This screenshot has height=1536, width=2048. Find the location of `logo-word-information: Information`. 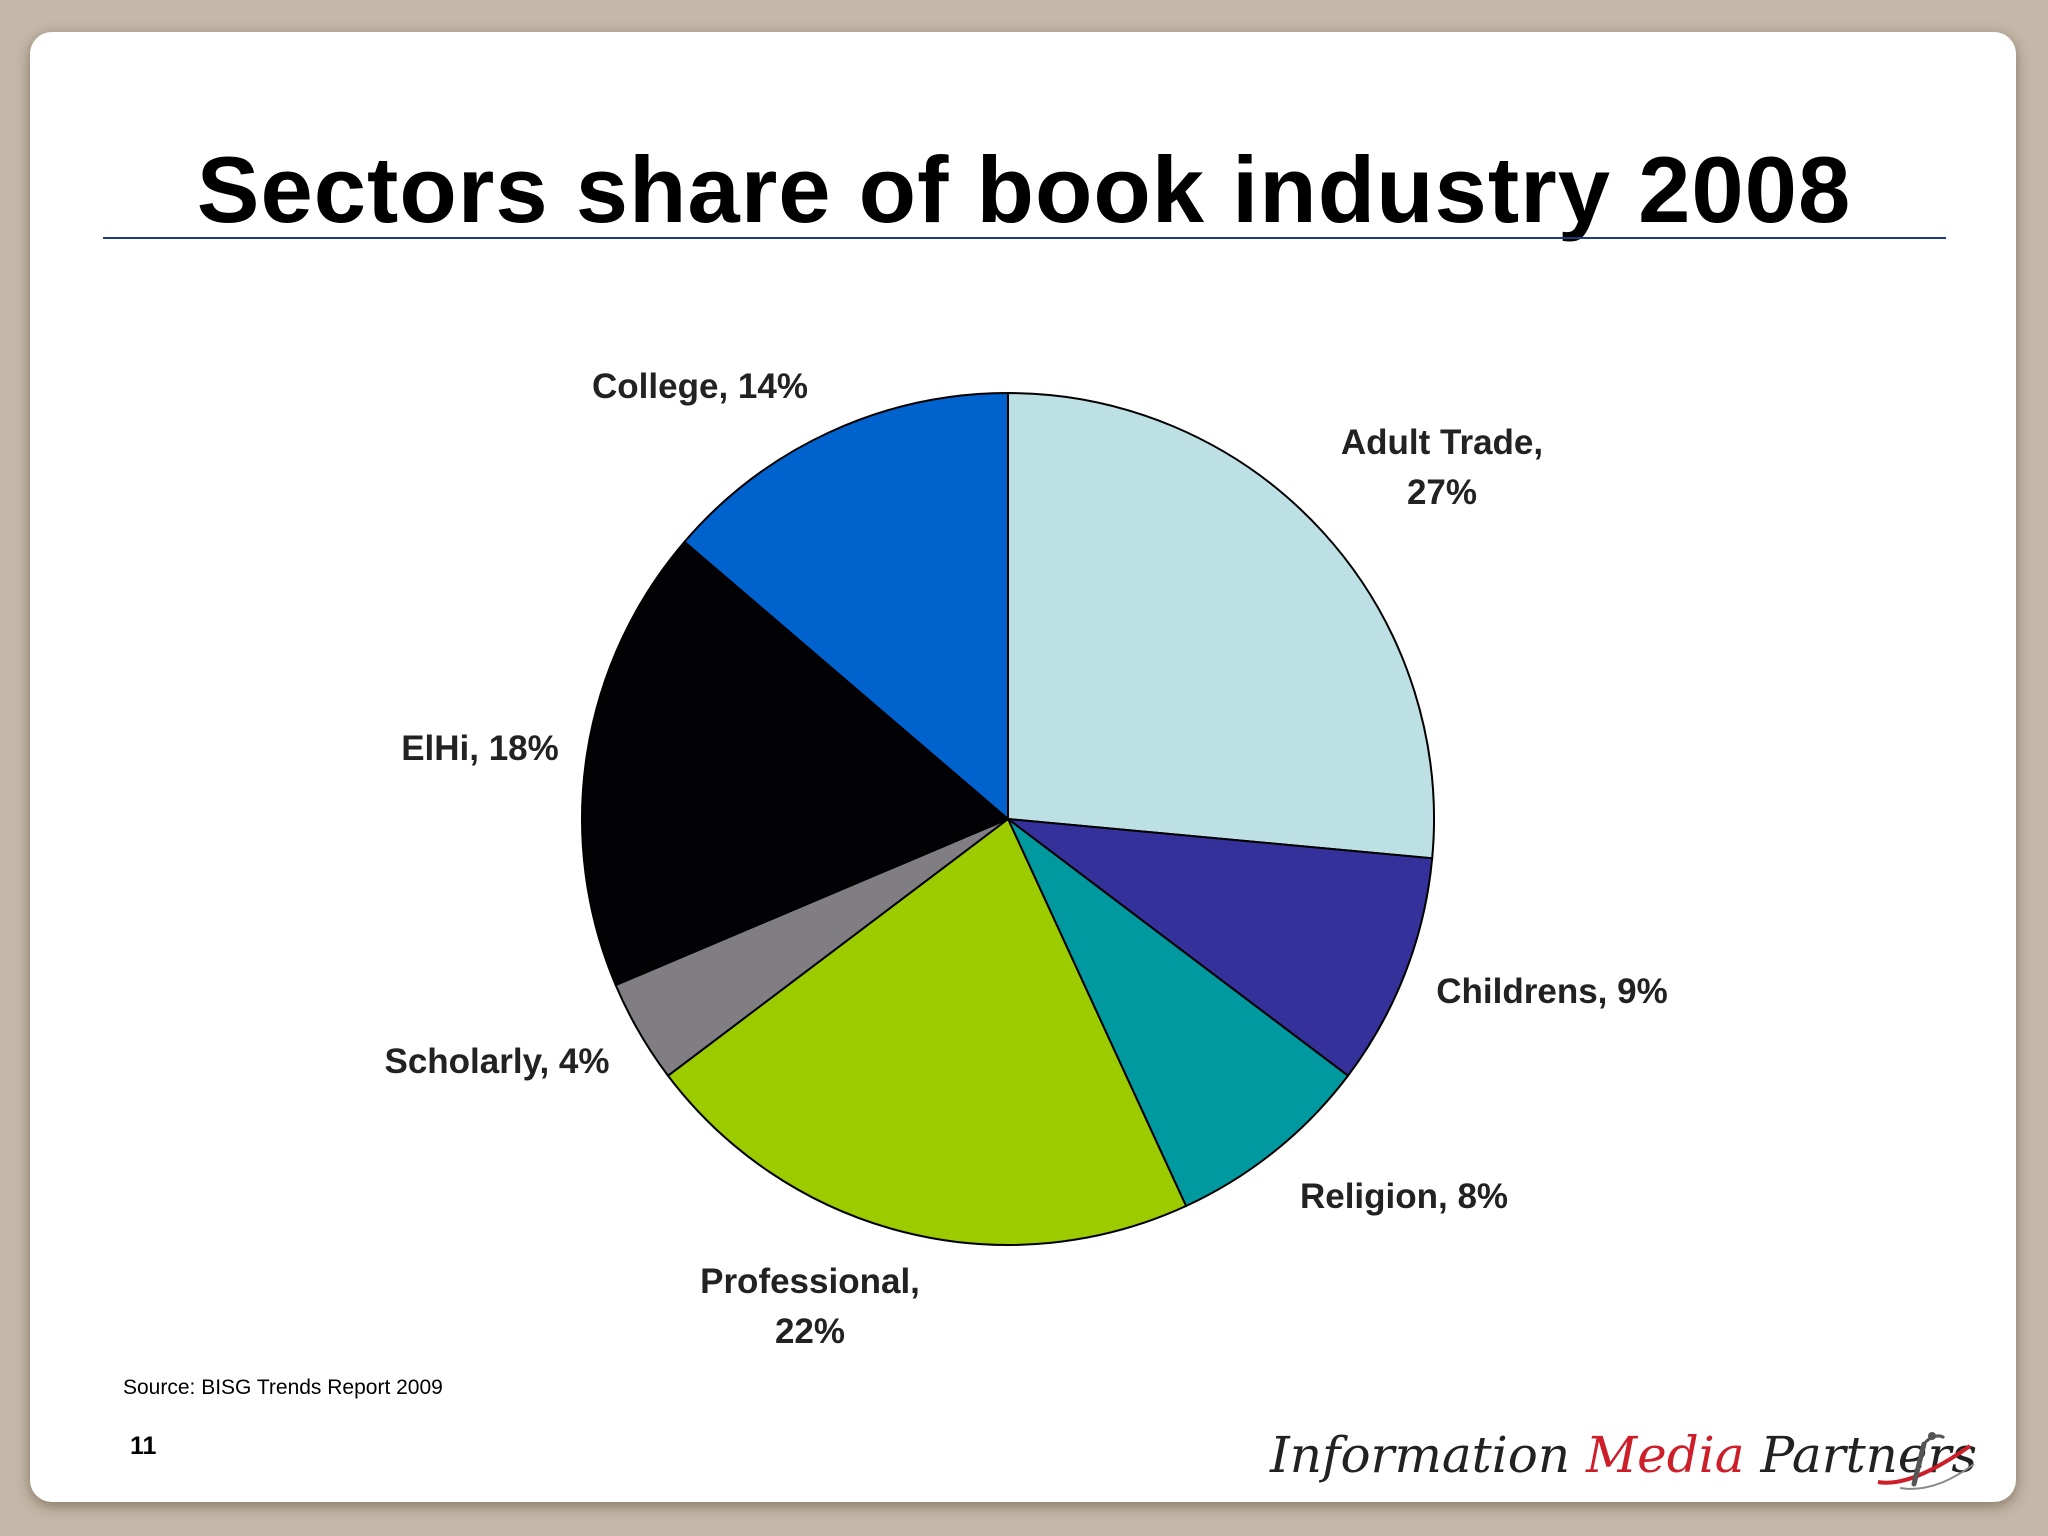

logo-word-information: Information is located at coordinates (1420, 1455).